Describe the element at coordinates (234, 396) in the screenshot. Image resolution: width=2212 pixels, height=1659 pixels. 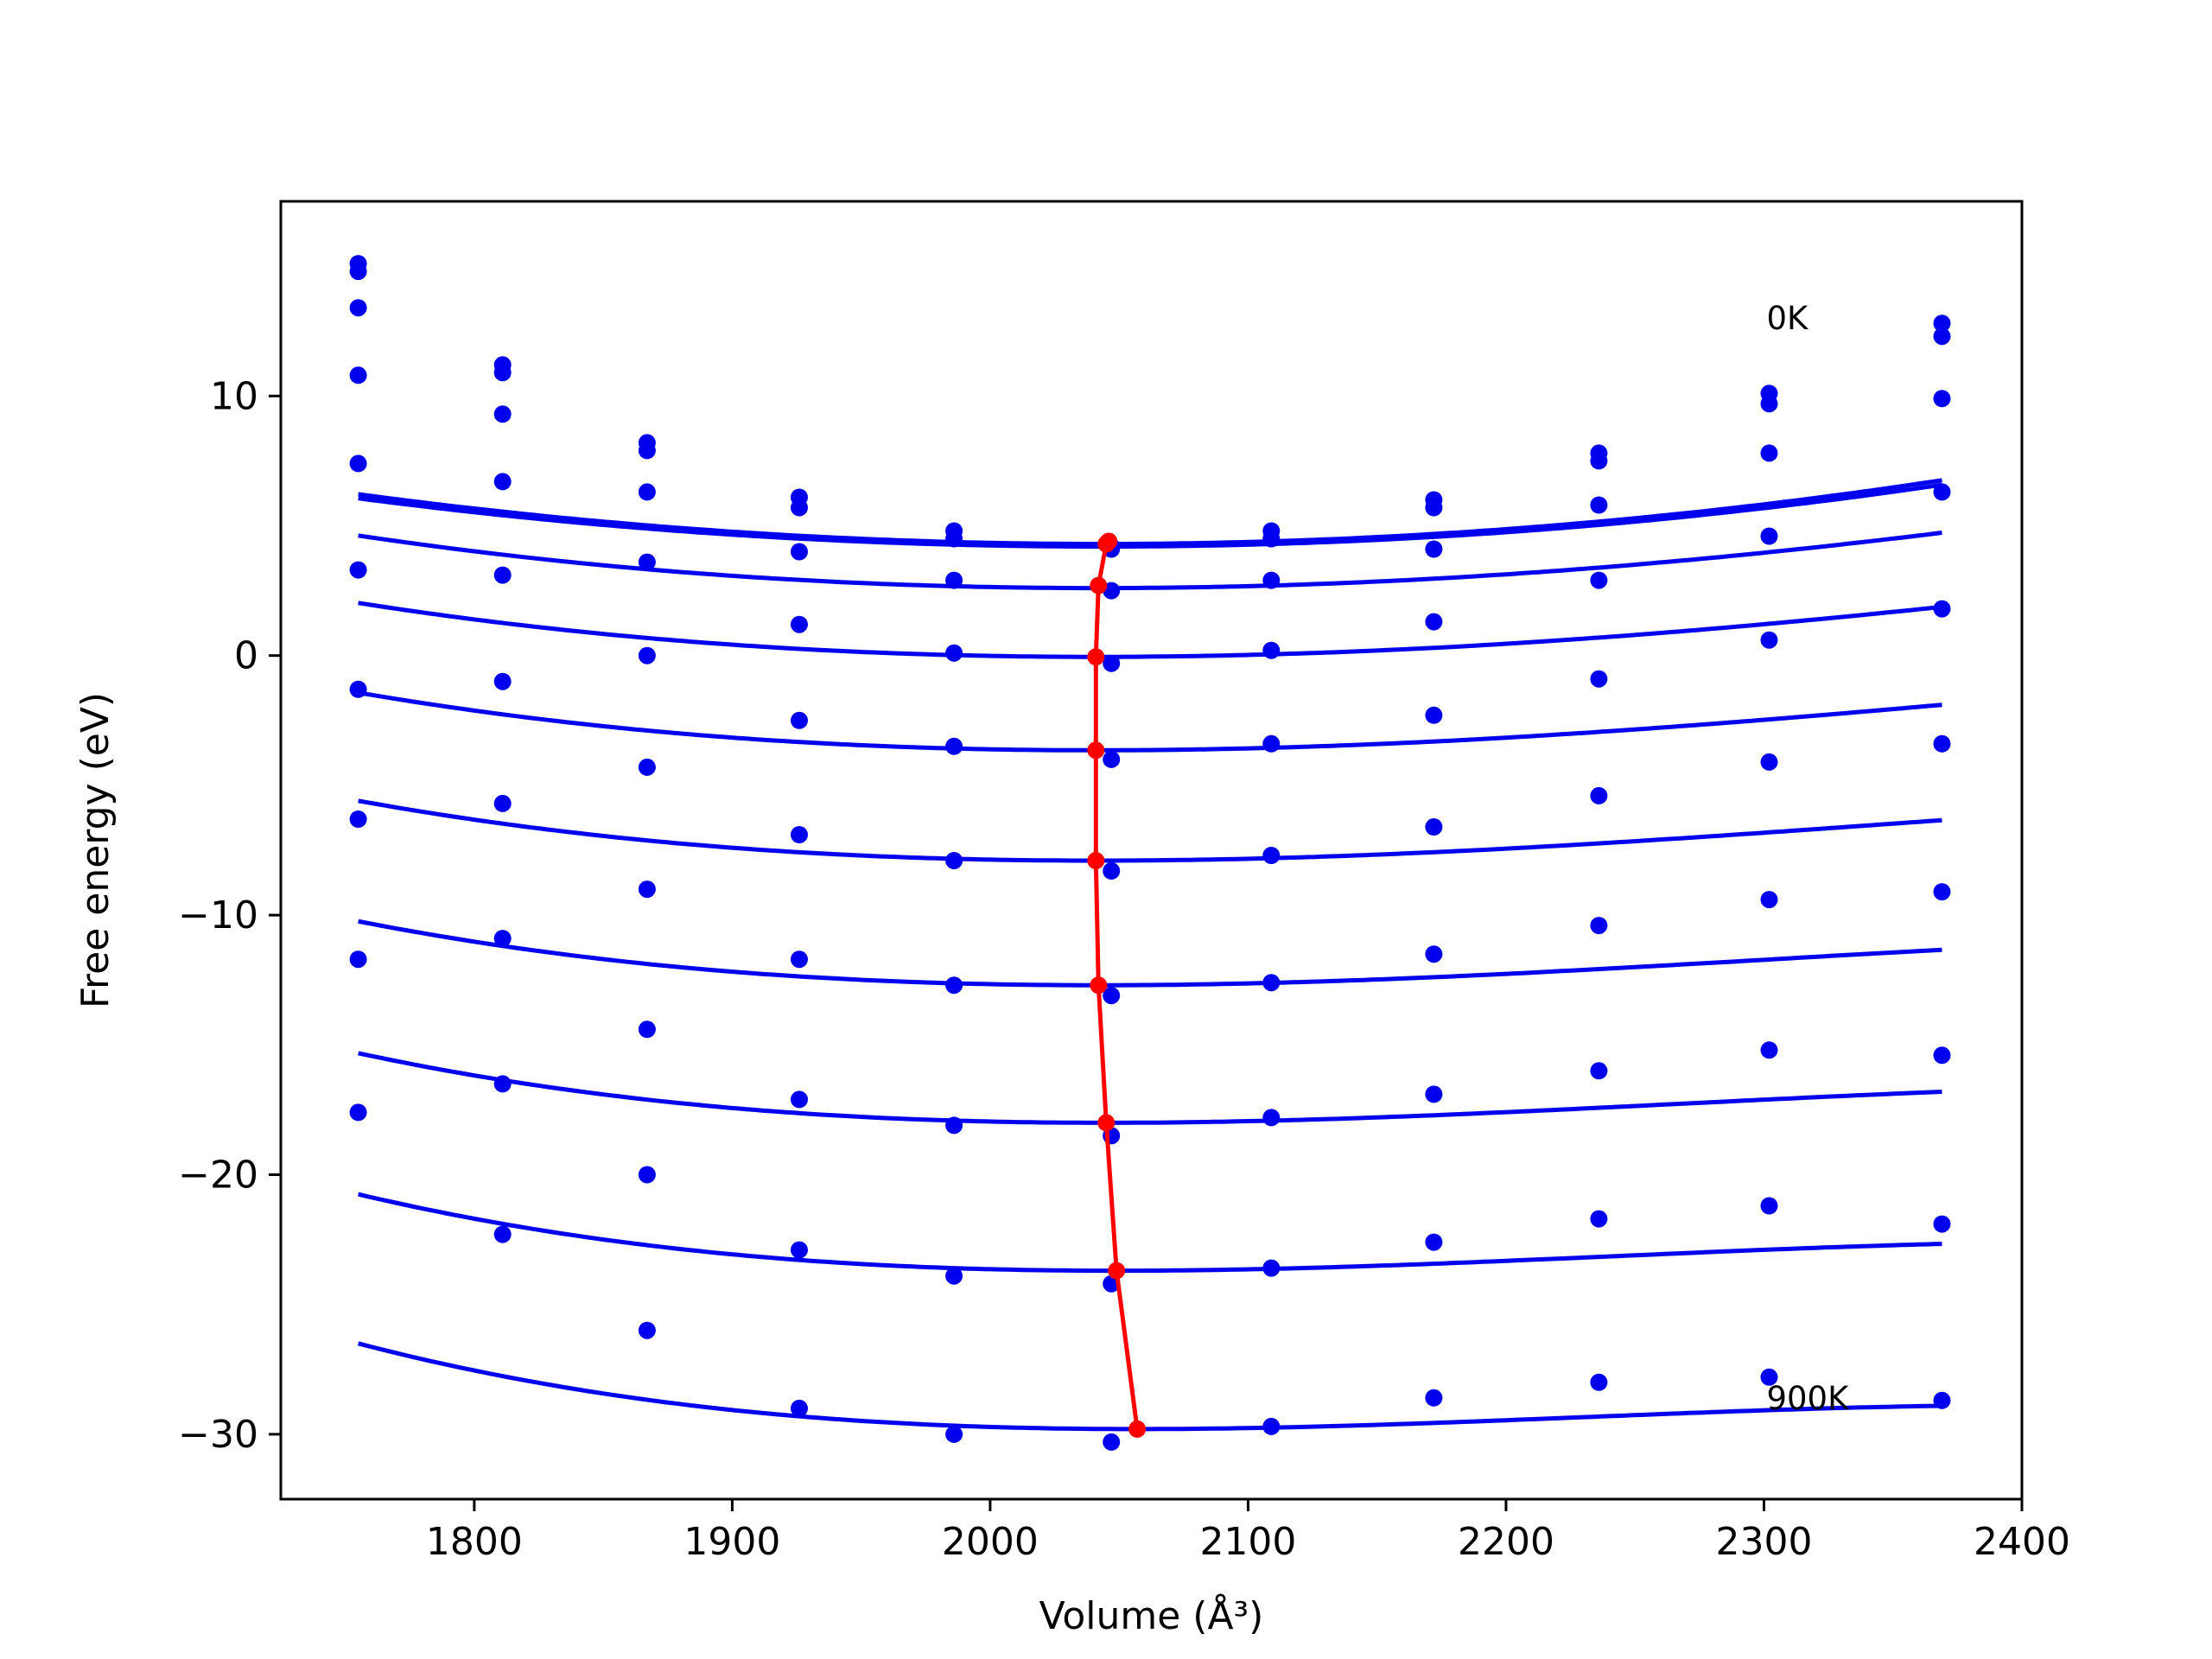
I see `y-tick-label-4: 10` at that location.